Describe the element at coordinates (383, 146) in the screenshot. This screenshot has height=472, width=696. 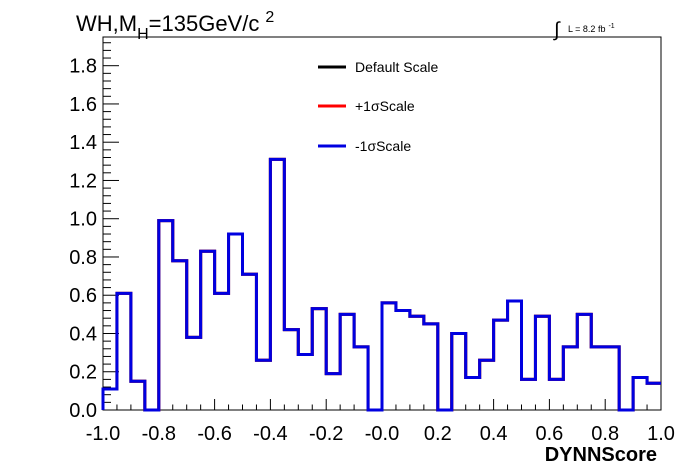
I see `legend-label-minus: -1σScale` at that location.